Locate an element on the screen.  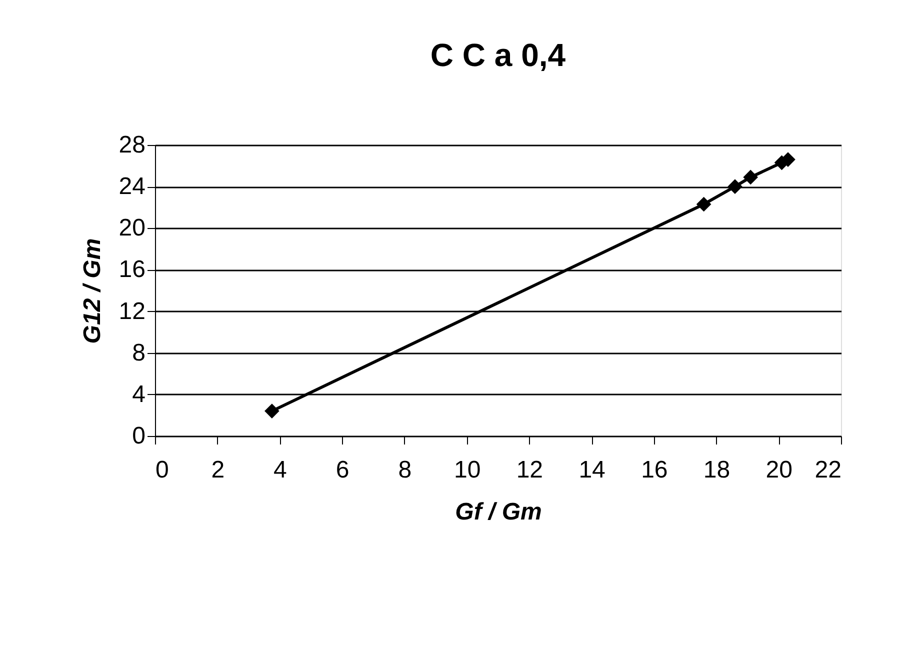
y-tick-label: 16 is located at coordinates (132, 270).